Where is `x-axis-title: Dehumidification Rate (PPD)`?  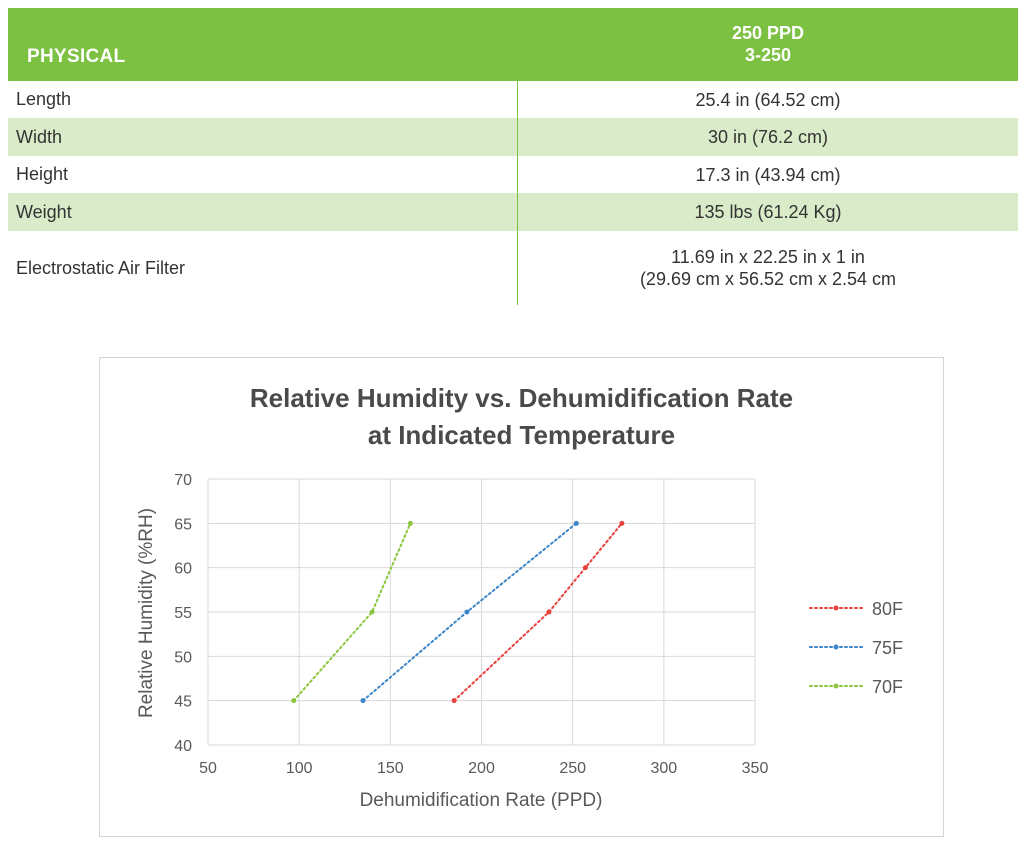
x-axis-title: Dehumidification Rate (PPD) is located at coordinates (481, 800).